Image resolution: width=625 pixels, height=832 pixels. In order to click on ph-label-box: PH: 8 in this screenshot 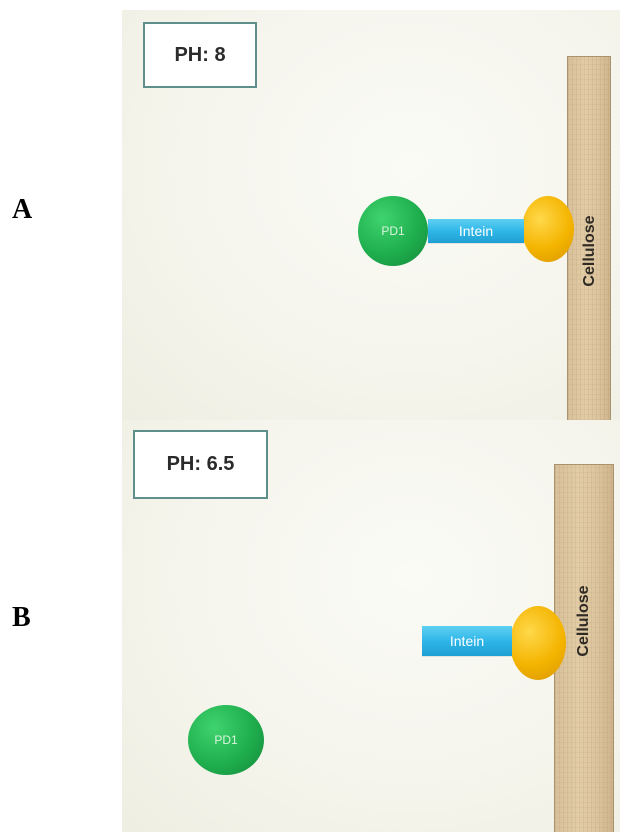, I will do `click(200, 55)`.